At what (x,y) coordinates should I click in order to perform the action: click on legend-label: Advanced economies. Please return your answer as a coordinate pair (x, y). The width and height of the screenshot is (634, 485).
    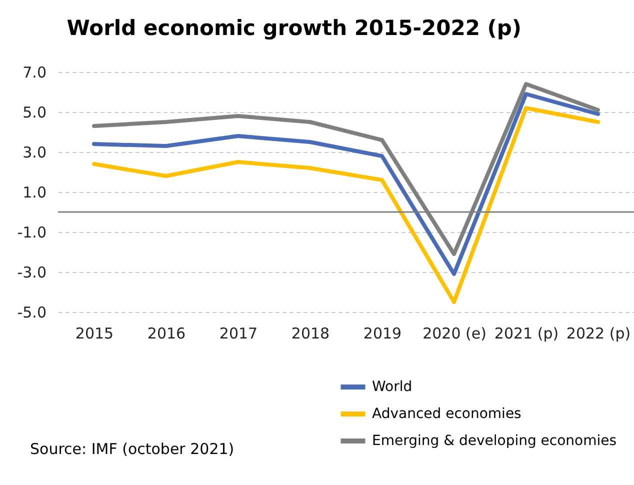
    Looking at the image, I should click on (447, 414).